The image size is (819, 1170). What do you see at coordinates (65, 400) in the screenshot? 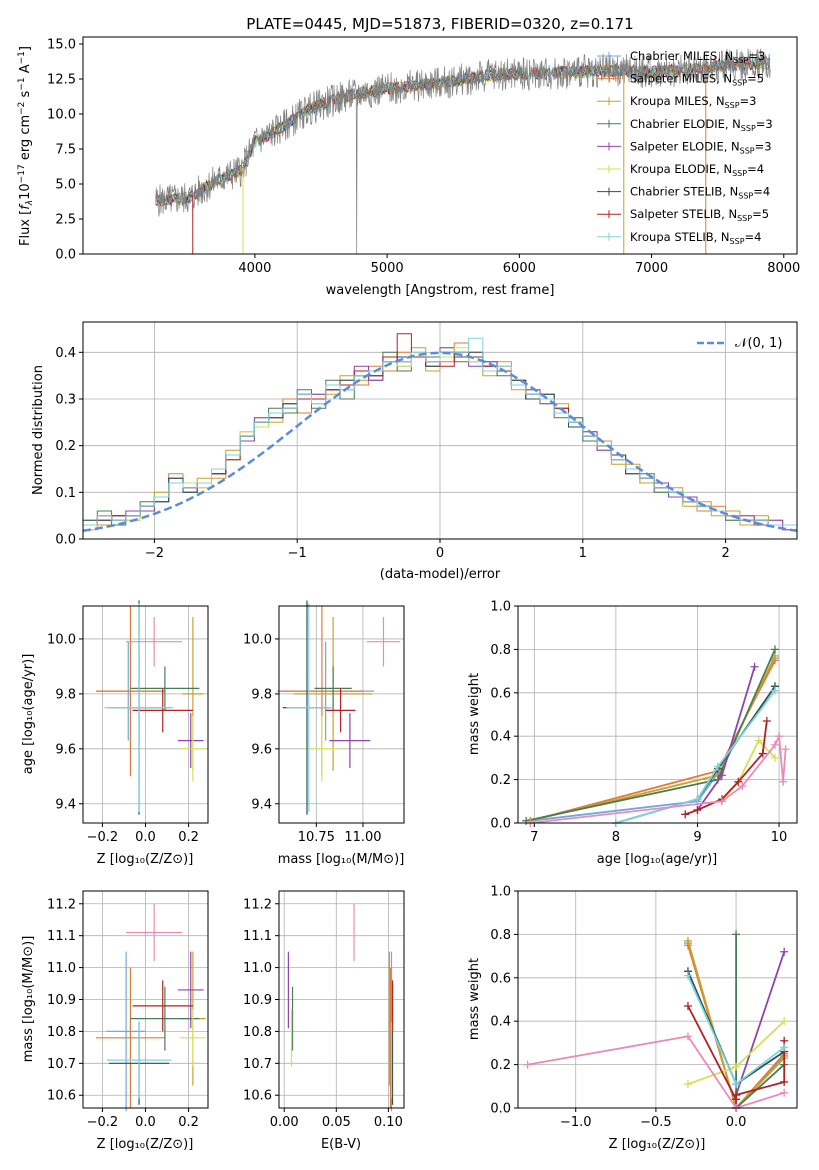
I see `y-tick-label: 0.3` at bounding box center [65, 400].